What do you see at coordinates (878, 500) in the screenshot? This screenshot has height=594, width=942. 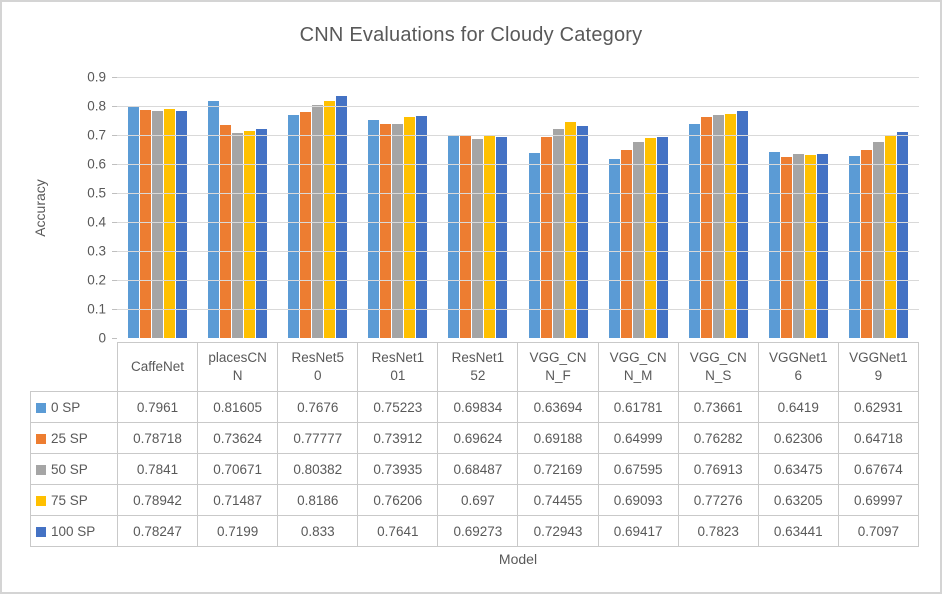 I see `table-cell: 0.69997` at bounding box center [878, 500].